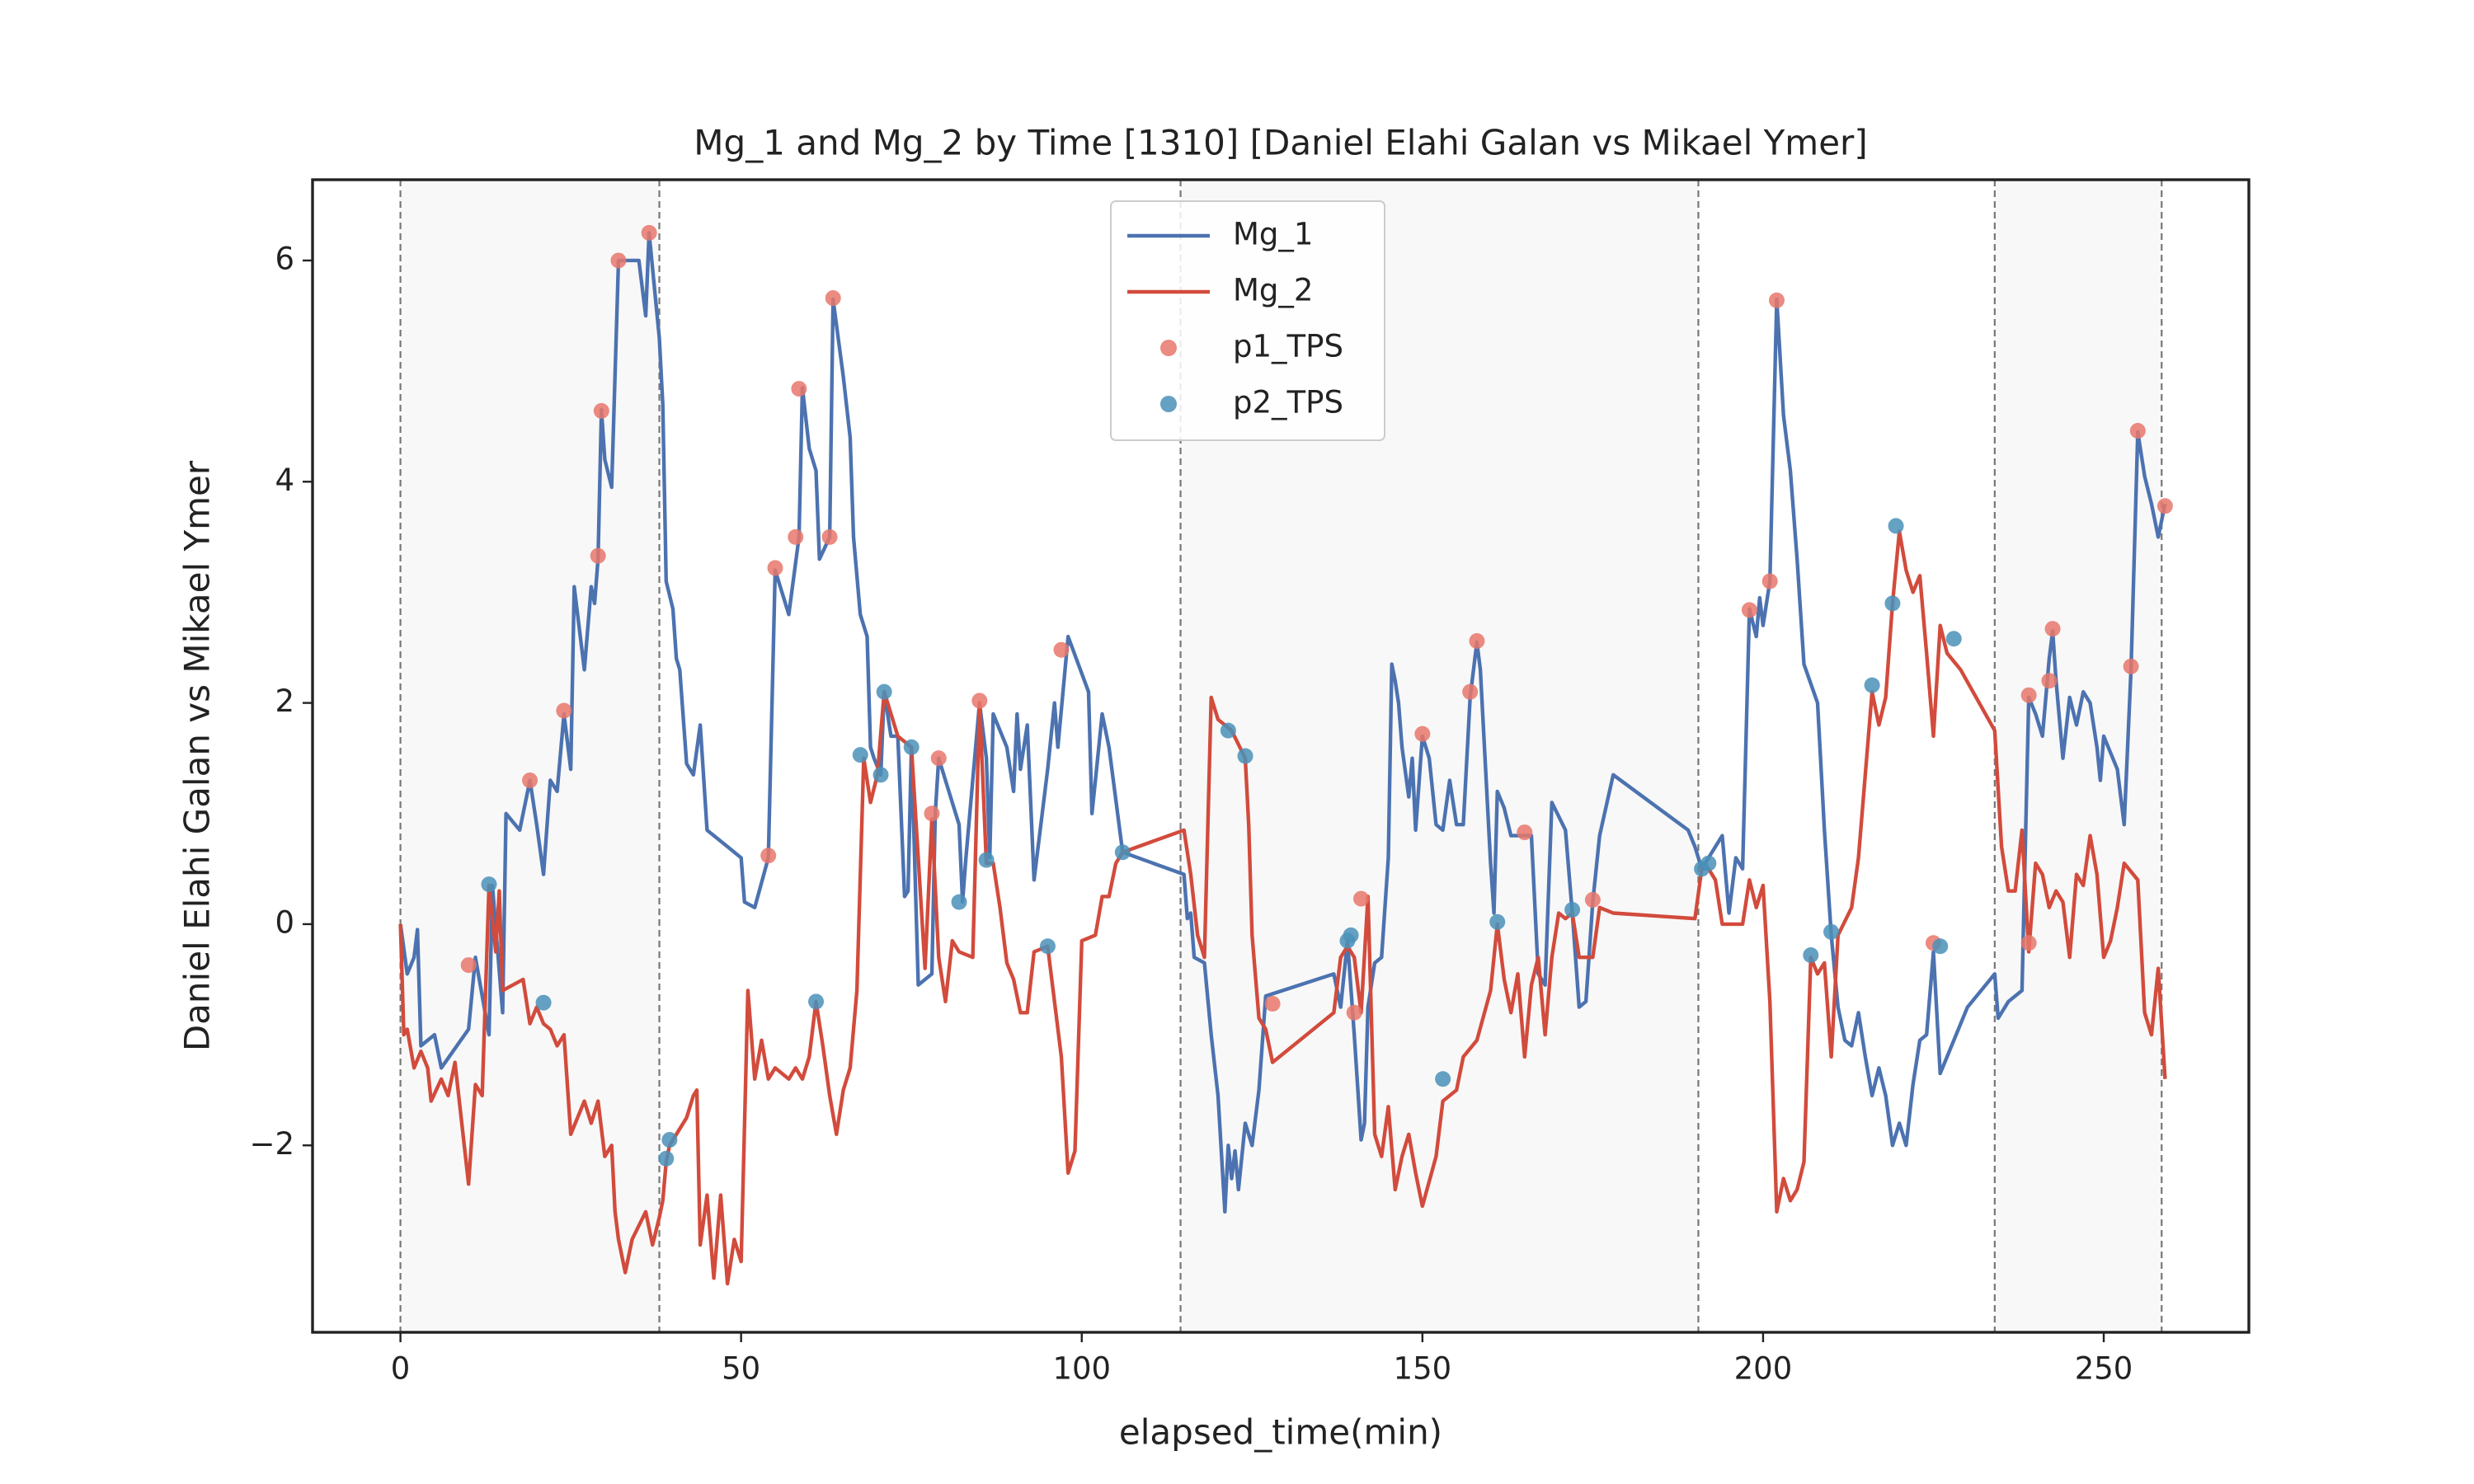 The height and width of the screenshot is (1484, 2474). Describe the element at coordinates (1763, 1369) in the screenshot. I see `x-tick-label: 200` at that location.